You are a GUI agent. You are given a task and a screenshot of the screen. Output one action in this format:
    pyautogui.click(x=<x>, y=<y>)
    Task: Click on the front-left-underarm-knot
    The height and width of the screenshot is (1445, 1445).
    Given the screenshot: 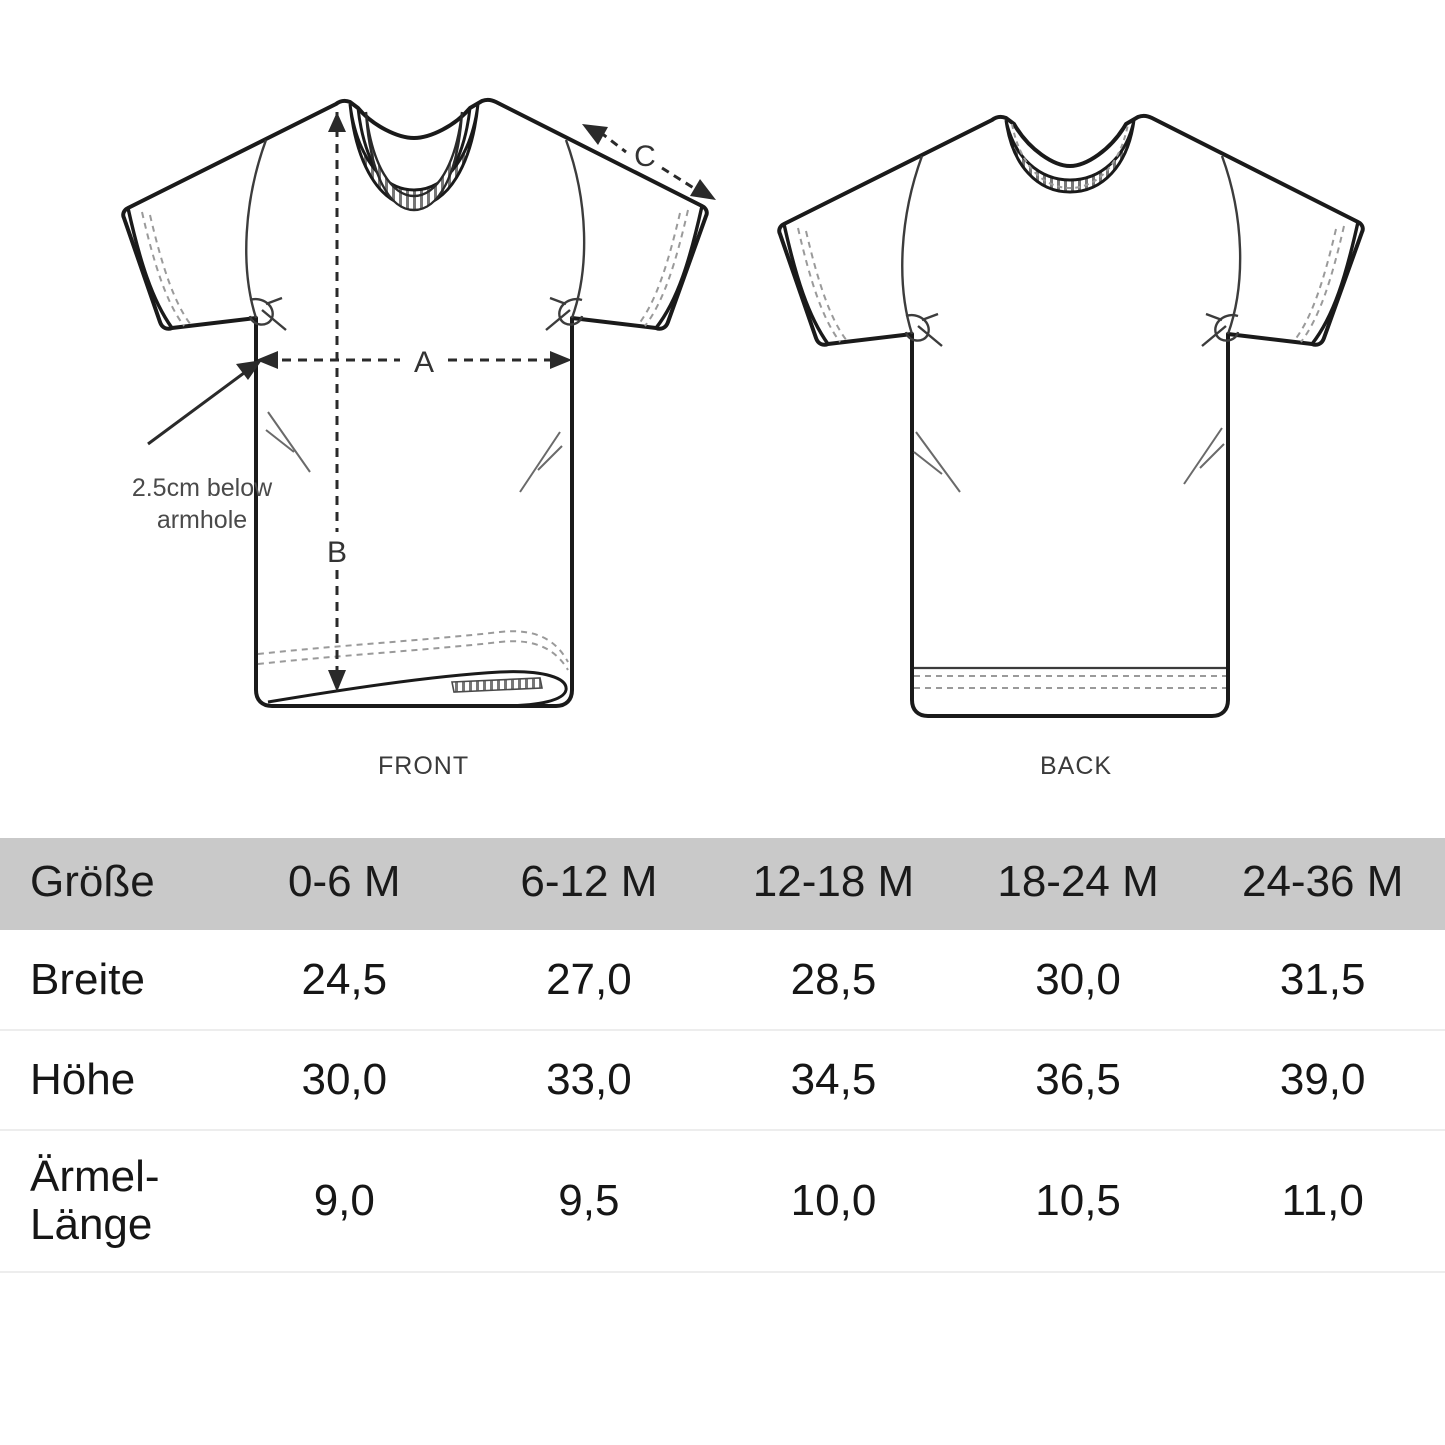 What is the action you would take?
    pyautogui.click(x=267, y=313)
    